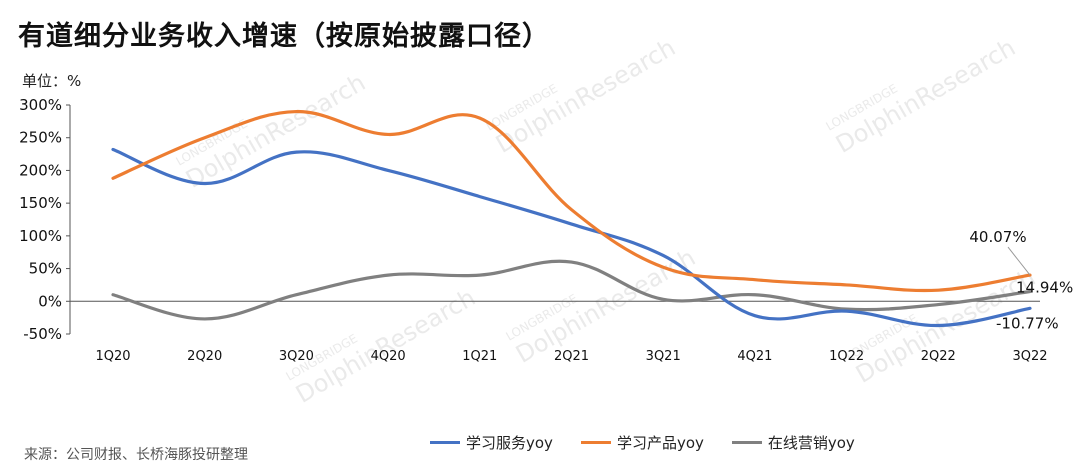 The image size is (1080, 470). What do you see at coordinates (1044, 288) in the screenshot?
I see `annotation-label: 14.94%` at bounding box center [1044, 288].